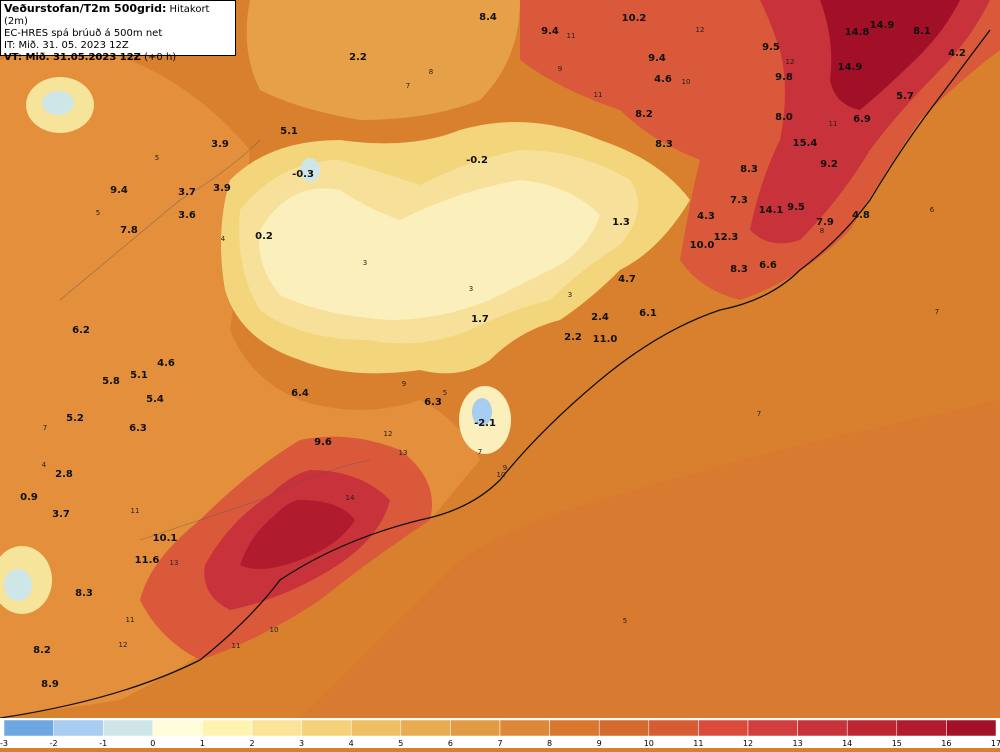 This screenshot has width=1000, height=752. What do you see at coordinates (784, 77) in the screenshot?
I see `temperature-label: 9.8` at bounding box center [784, 77].